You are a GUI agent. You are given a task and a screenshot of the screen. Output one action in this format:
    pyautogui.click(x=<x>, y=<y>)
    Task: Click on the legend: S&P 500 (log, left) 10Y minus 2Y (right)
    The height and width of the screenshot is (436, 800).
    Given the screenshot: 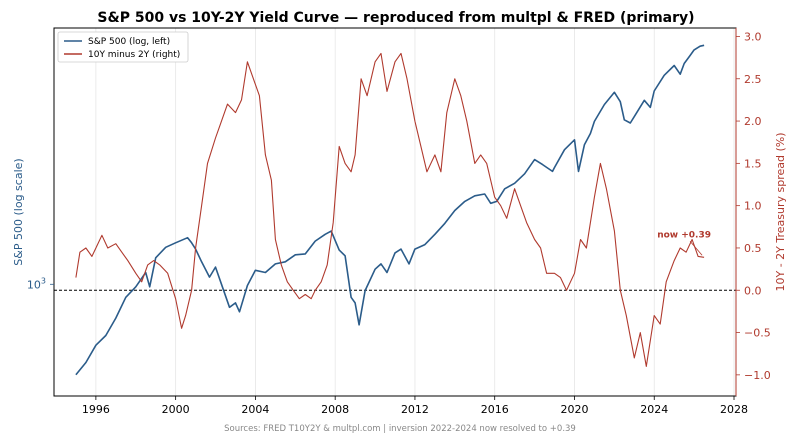 What is the action you would take?
    pyautogui.click(x=123, y=47)
    